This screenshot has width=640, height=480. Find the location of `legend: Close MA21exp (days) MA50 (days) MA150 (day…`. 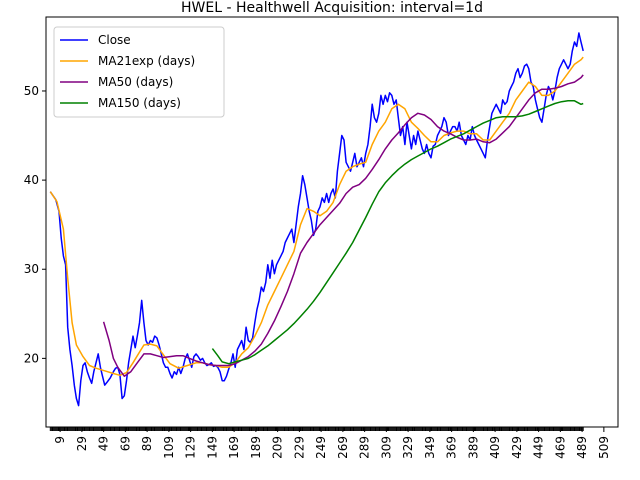

legend: Close MA21exp (days) MA50 (days) MA150 (day… is located at coordinates (139, 72).